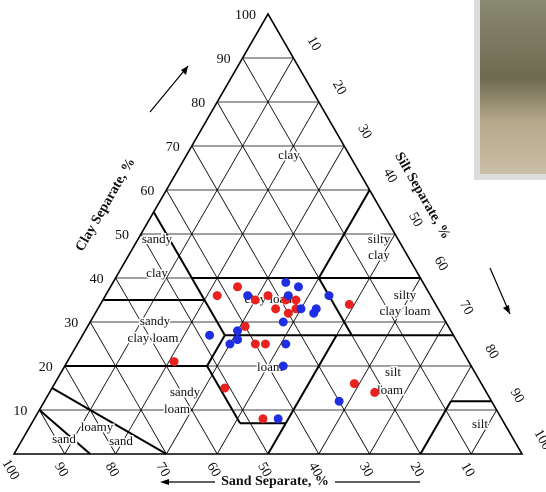  What do you see at coordinates (11, 470) in the screenshot?
I see `sand-tick-label: 100` at bounding box center [11, 470].